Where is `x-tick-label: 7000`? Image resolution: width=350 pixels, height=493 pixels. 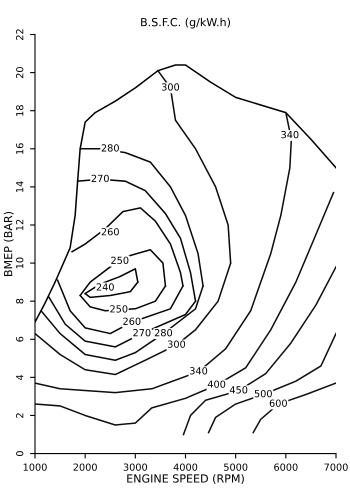
x-tick-label: 7000 is located at coordinates (336, 467).